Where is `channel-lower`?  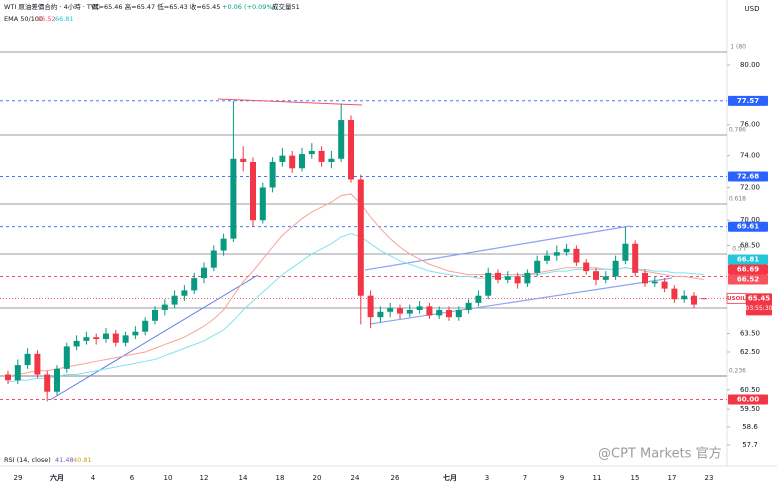
channel-lower is located at coordinates (521, 301).